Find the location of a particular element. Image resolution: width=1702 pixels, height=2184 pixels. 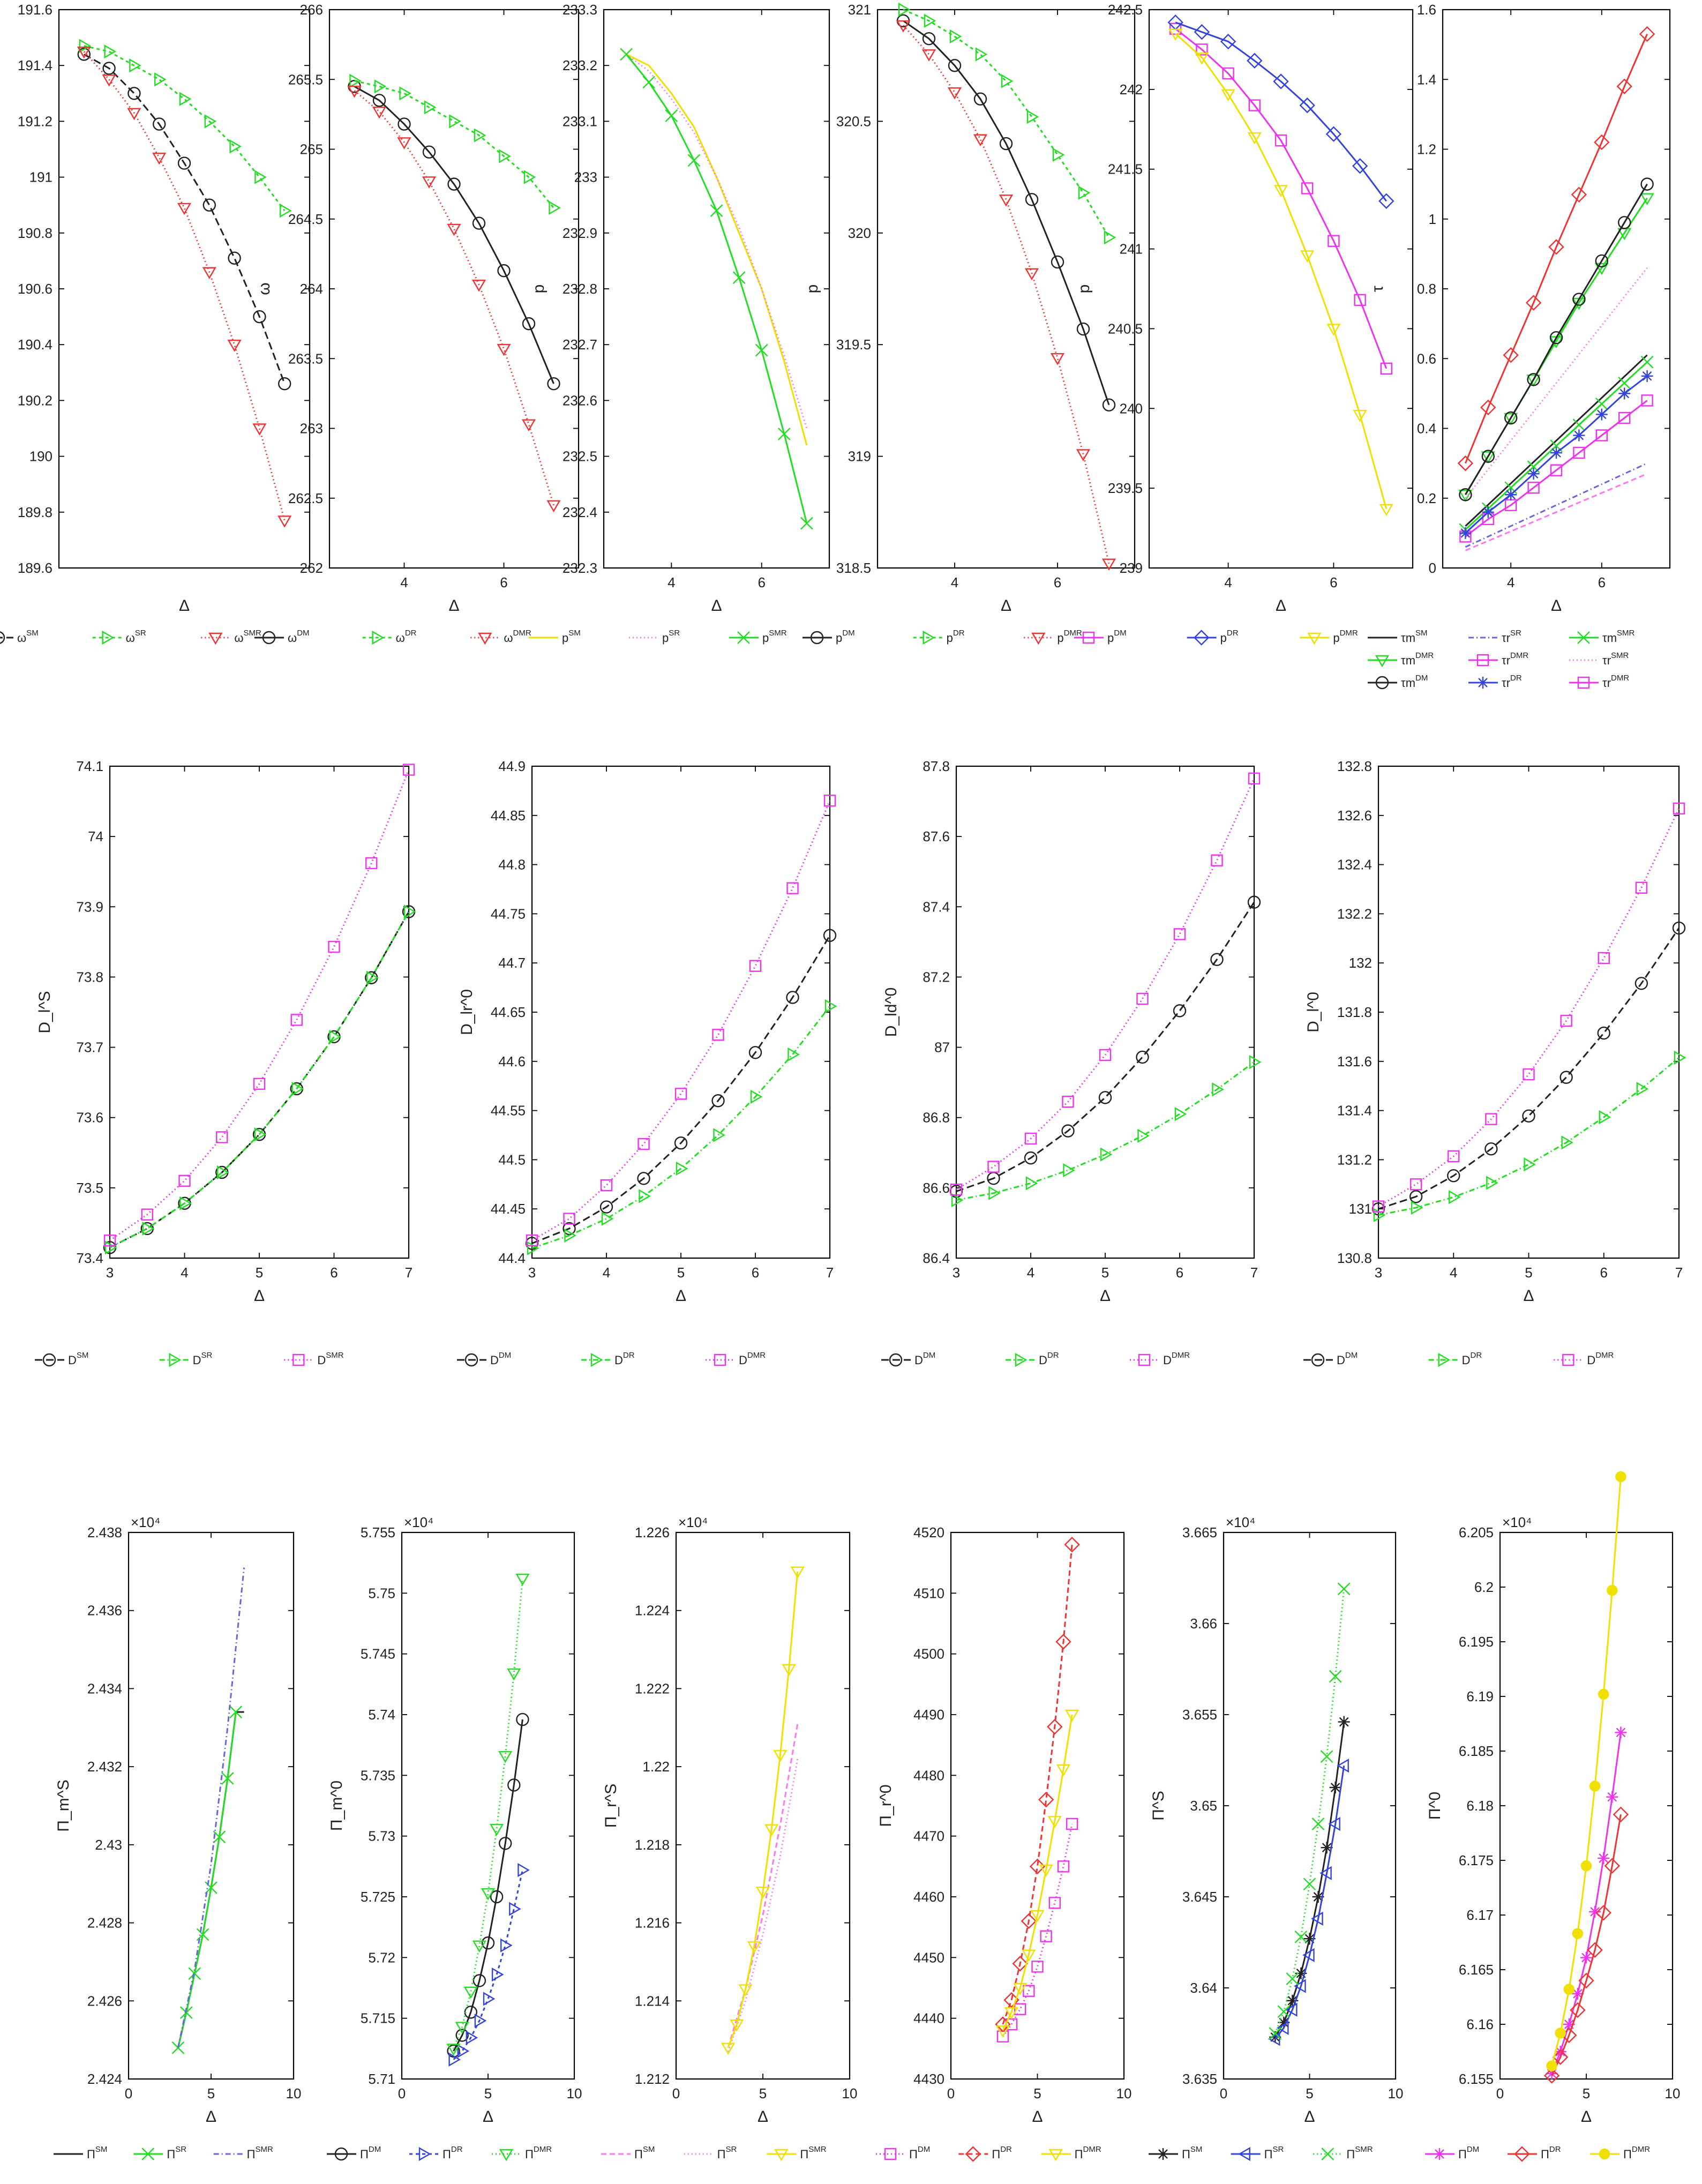

y-tick-label: 73.8 is located at coordinates (89, 977).